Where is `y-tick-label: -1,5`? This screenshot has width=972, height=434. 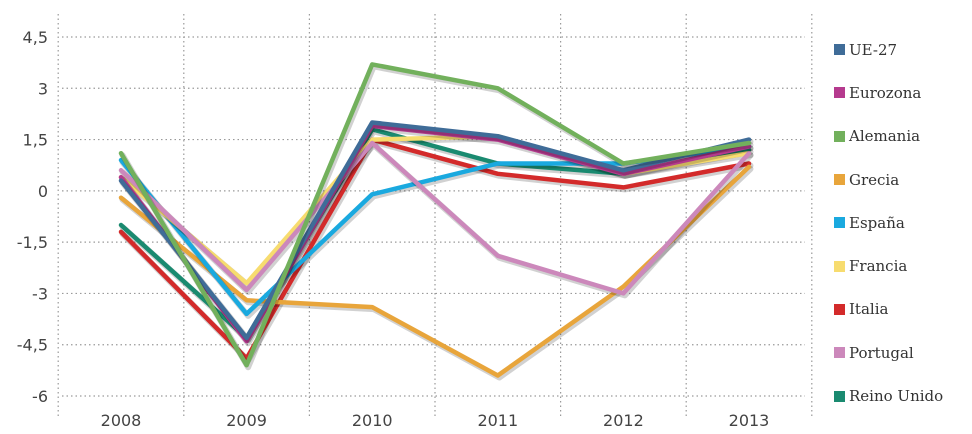
y-tick-label: -1,5 is located at coordinates (32, 242).